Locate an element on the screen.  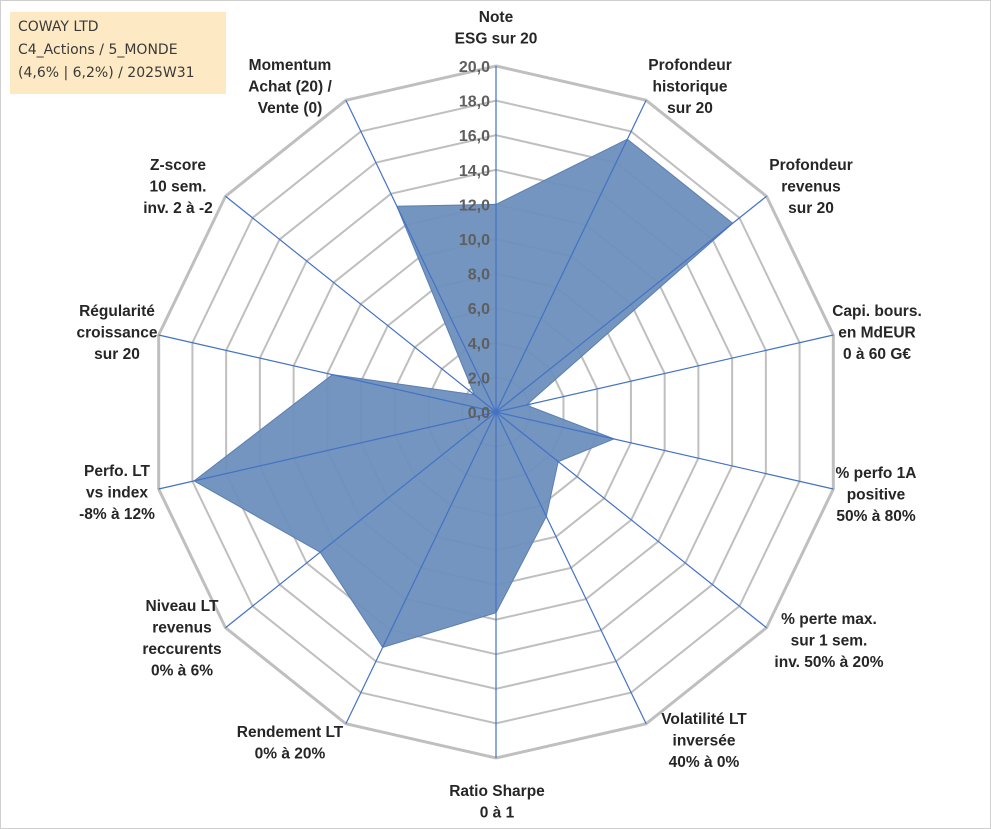
tick-label: 6,0 is located at coordinates (479, 309).